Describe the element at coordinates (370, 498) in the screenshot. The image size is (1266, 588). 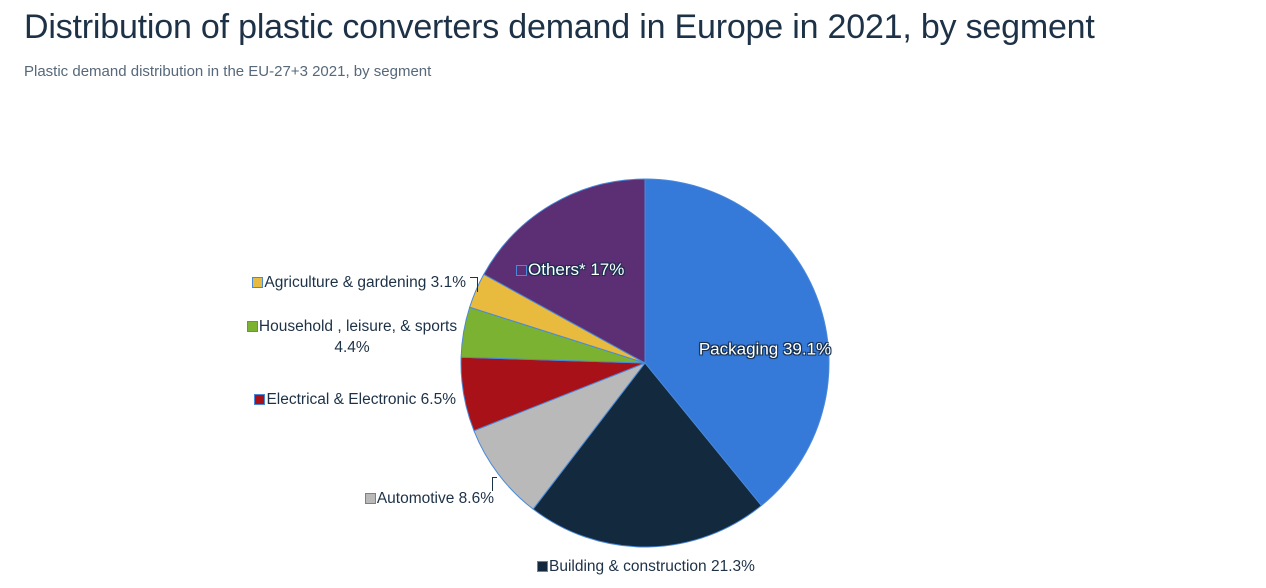
I see `legend-marker-automotive` at that location.